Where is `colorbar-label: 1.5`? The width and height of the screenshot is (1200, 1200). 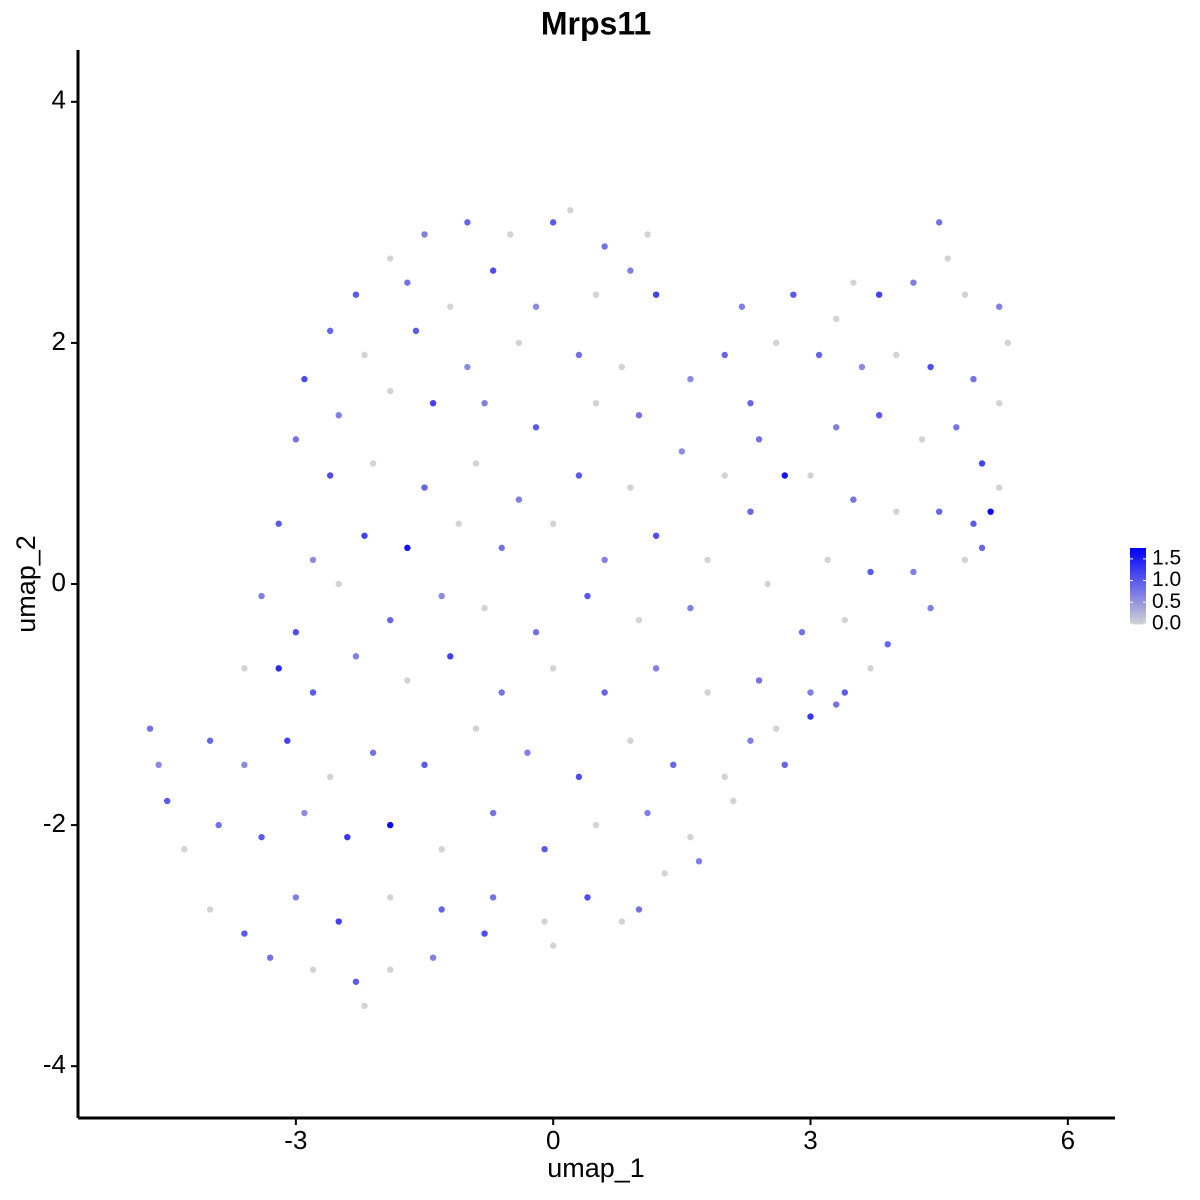 colorbar-label: 1.5 is located at coordinates (1166, 557).